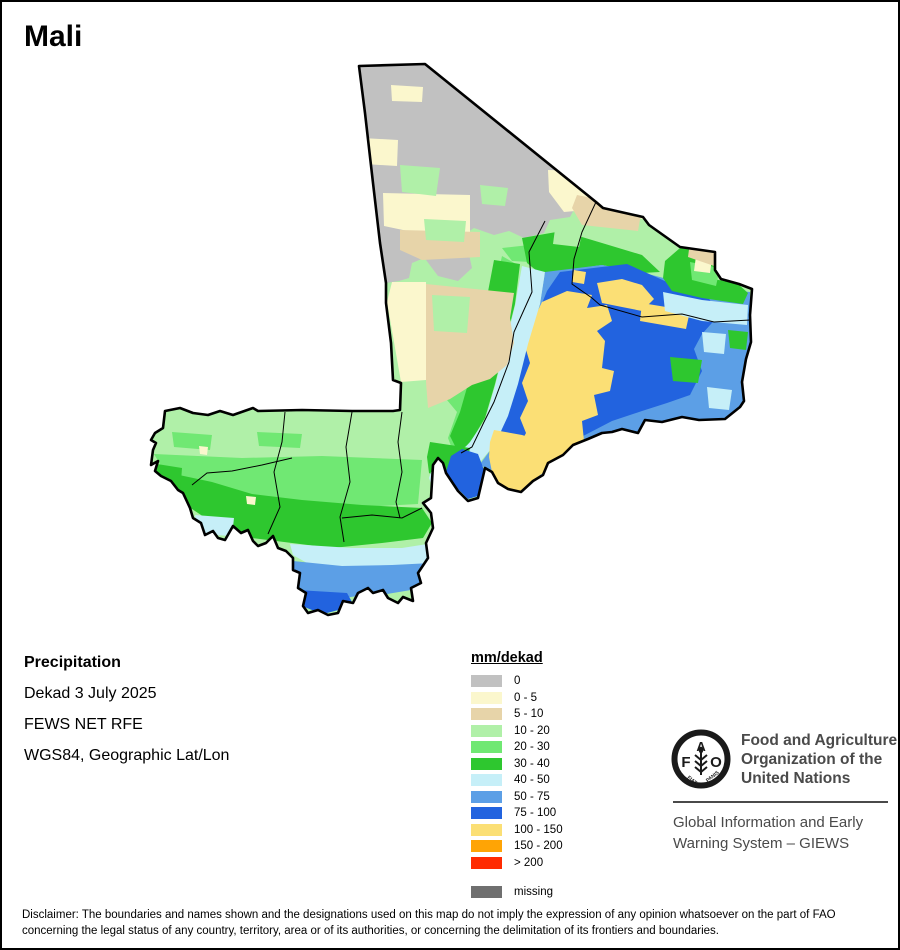  I want to click on giews-line2: Warning System – GIEWS, so click(761, 843).